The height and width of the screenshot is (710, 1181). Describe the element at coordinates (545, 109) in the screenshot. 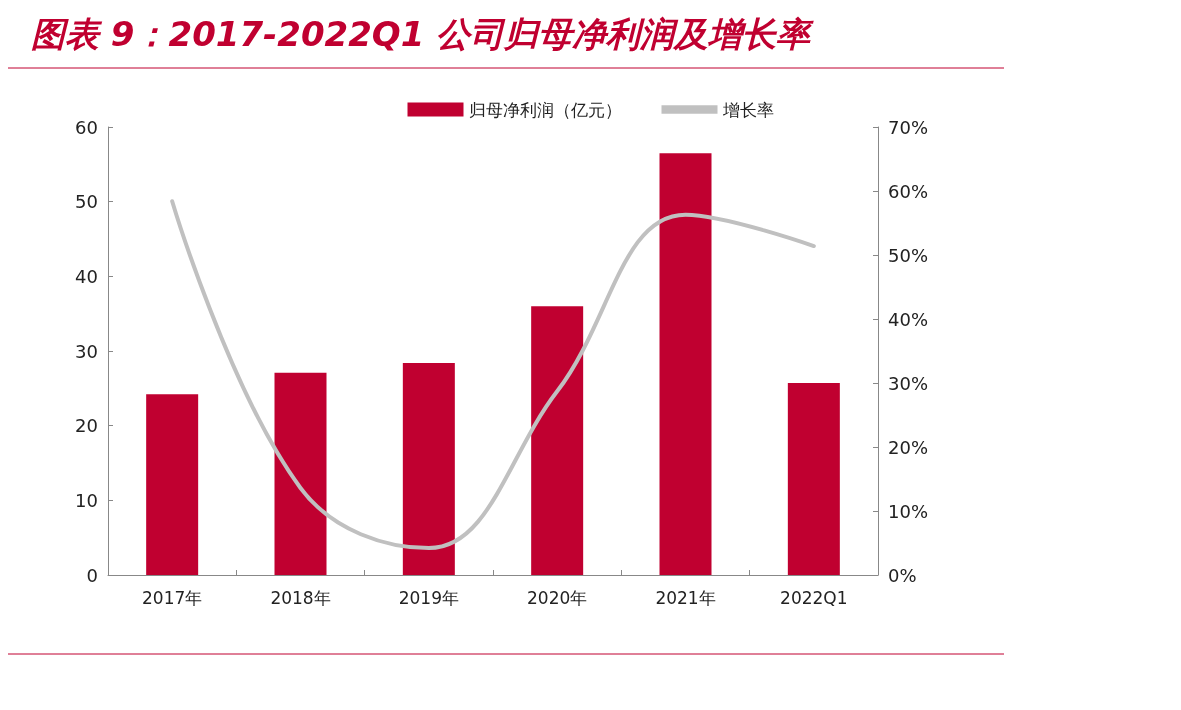

I see `legend-label: 归母净利润（亿元）` at that location.